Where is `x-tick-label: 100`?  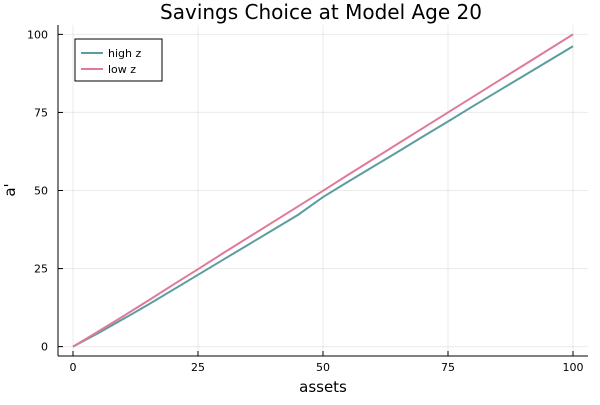 x-tick-label: 100 is located at coordinates (573, 367).